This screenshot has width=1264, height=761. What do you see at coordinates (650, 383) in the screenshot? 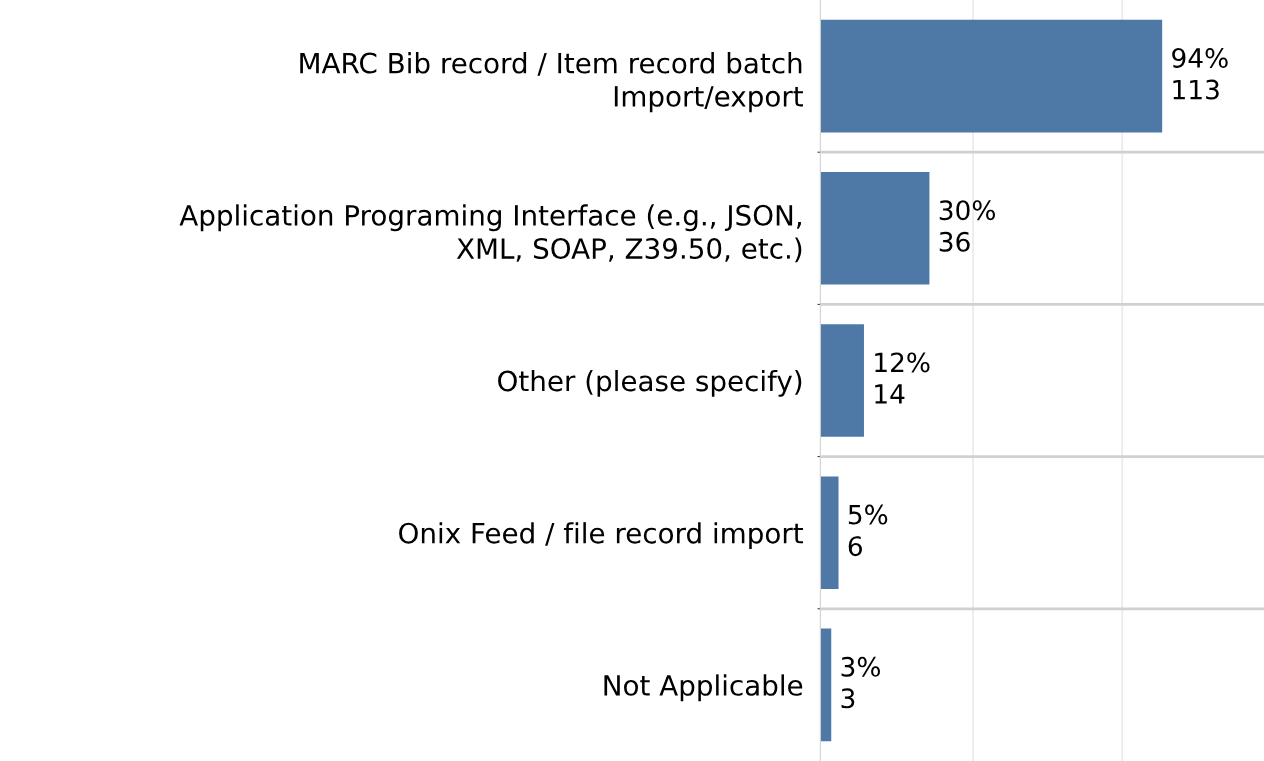
I see `y-tick-label: Other (please specify)` at bounding box center [650, 383].